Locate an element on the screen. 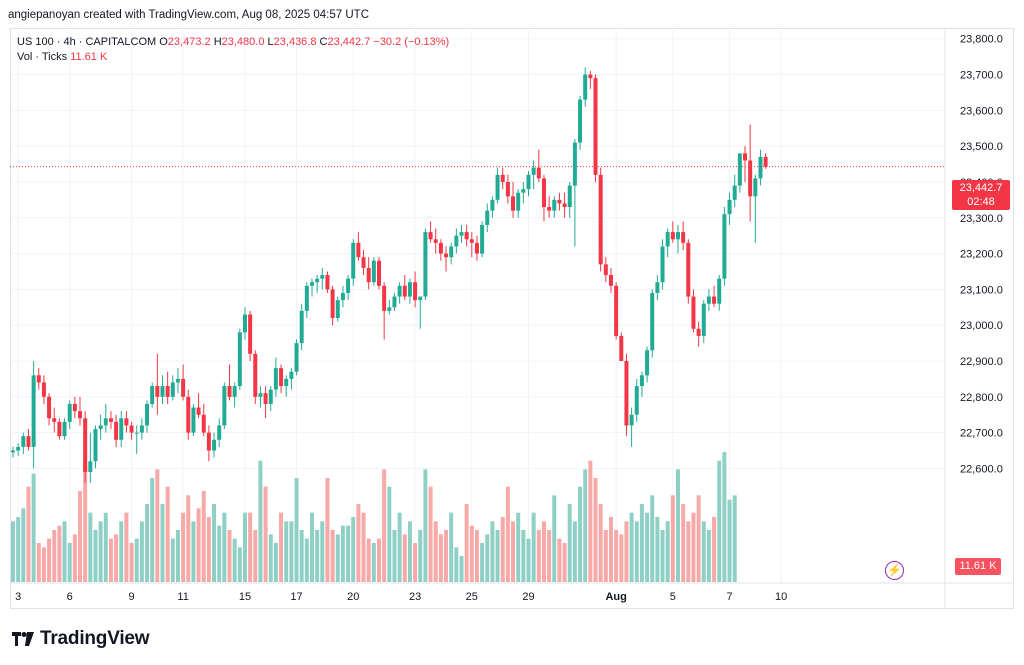 The height and width of the screenshot is (665, 1024). volume-value: 11.61 K is located at coordinates (89, 57).